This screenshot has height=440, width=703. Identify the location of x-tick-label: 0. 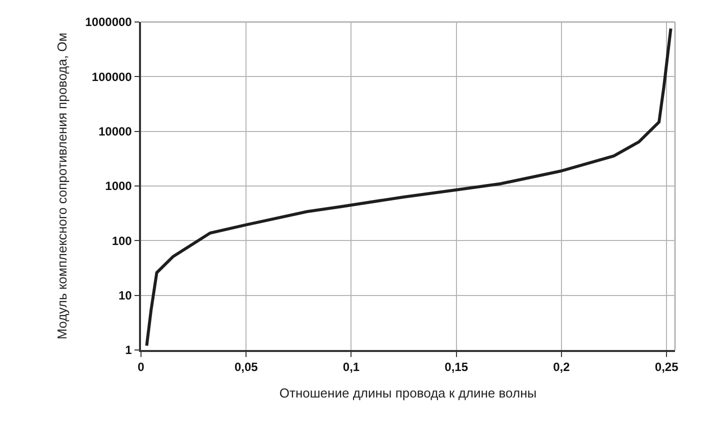
(141, 367).